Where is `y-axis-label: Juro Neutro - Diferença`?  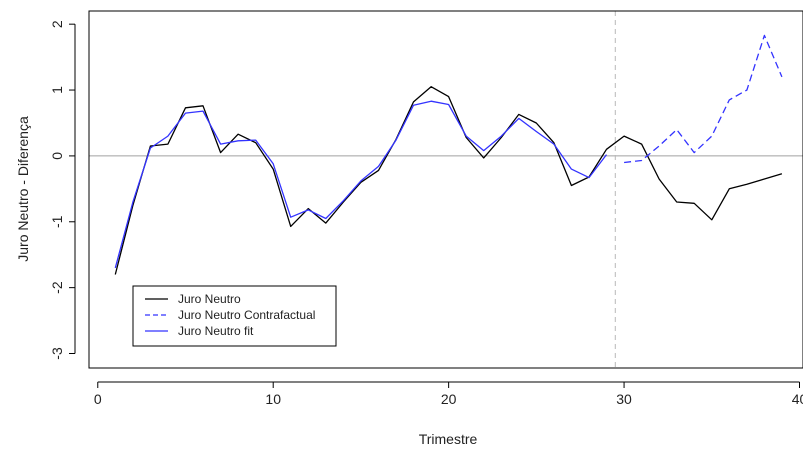 y-axis-label: Juro Neutro - Diferença is located at coordinates (23, 189).